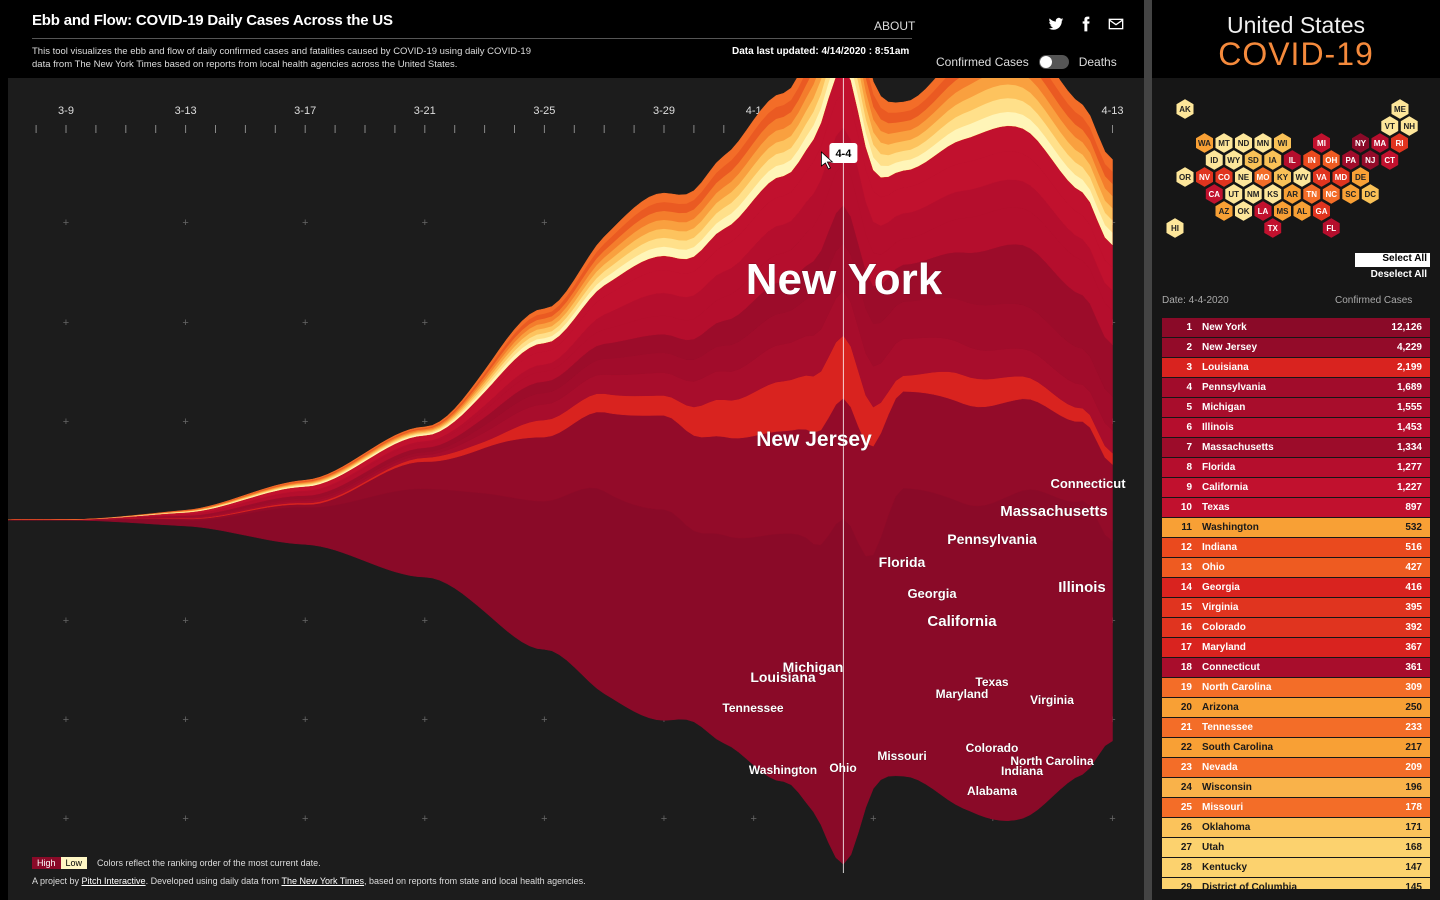 This screenshot has width=1440, height=900. What do you see at coordinates (1296, 487) in the screenshot?
I see `ranking-row: 9 California 1,227` at bounding box center [1296, 487].